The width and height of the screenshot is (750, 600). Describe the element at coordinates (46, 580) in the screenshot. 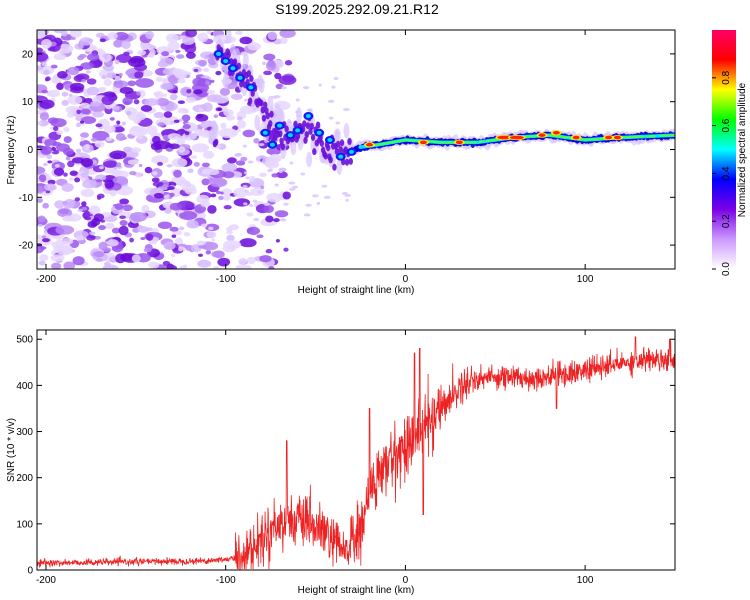

I see `snr-x-tick-label: -200` at that location.